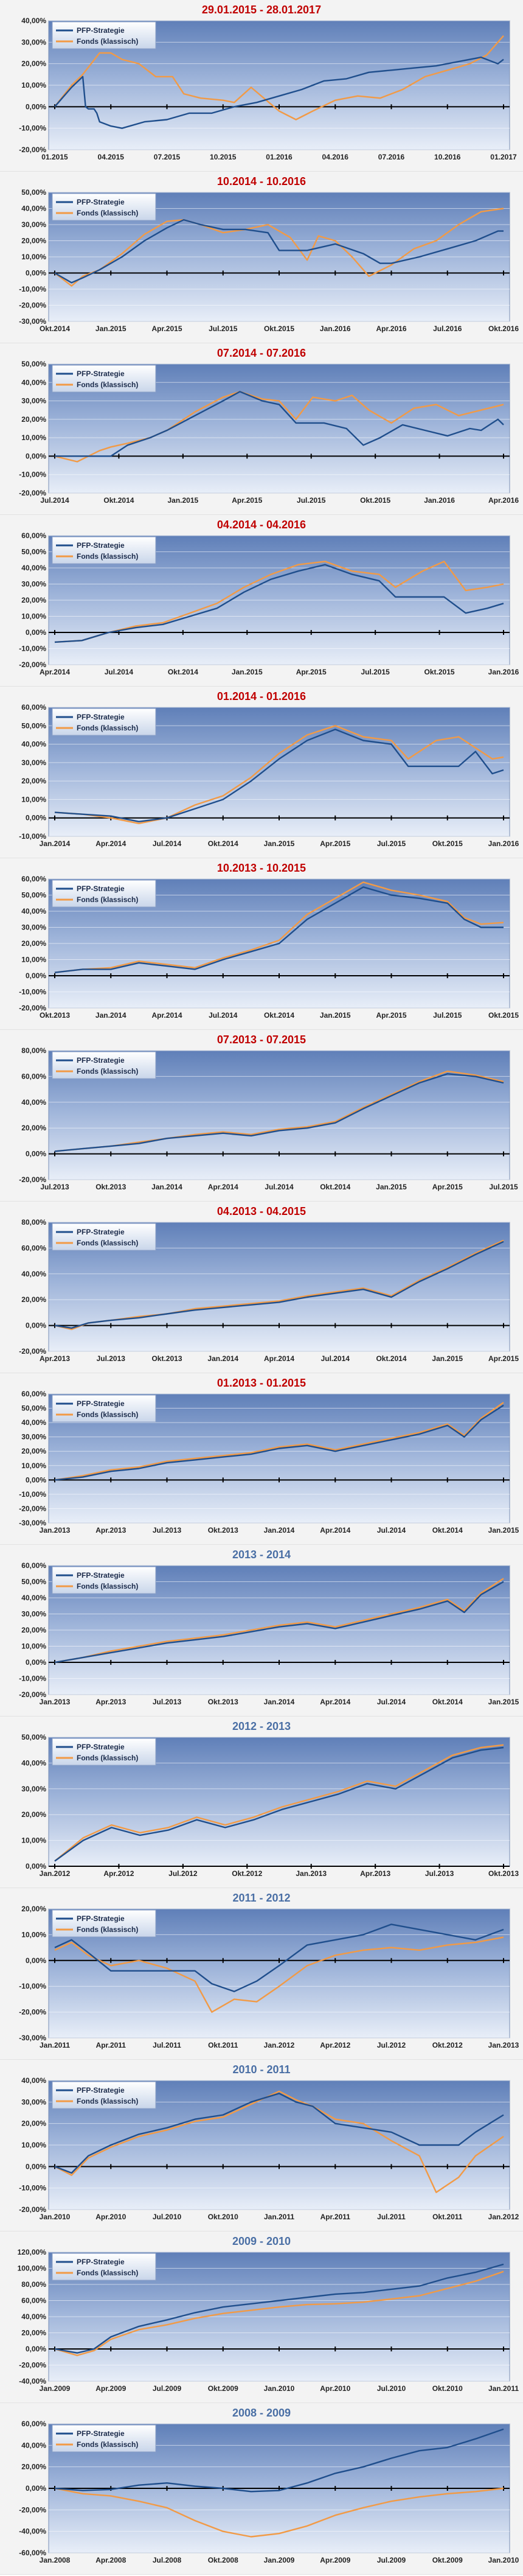 The width and height of the screenshot is (523, 2576). Describe the element at coordinates (168, 2217) in the screenshot. I see `x-tick-label: Jul.2010` at that location.